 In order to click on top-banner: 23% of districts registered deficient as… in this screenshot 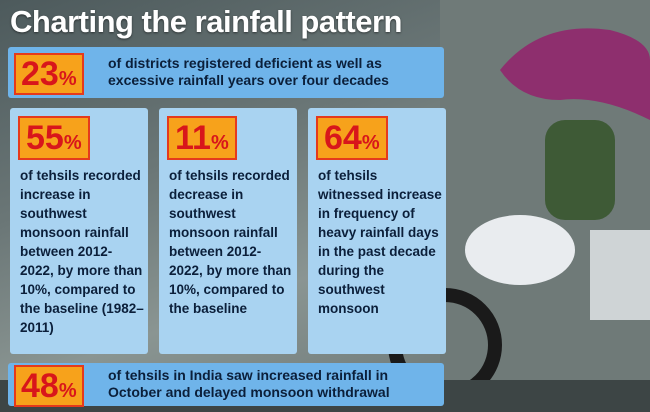, I will do `click(226, 72)`.